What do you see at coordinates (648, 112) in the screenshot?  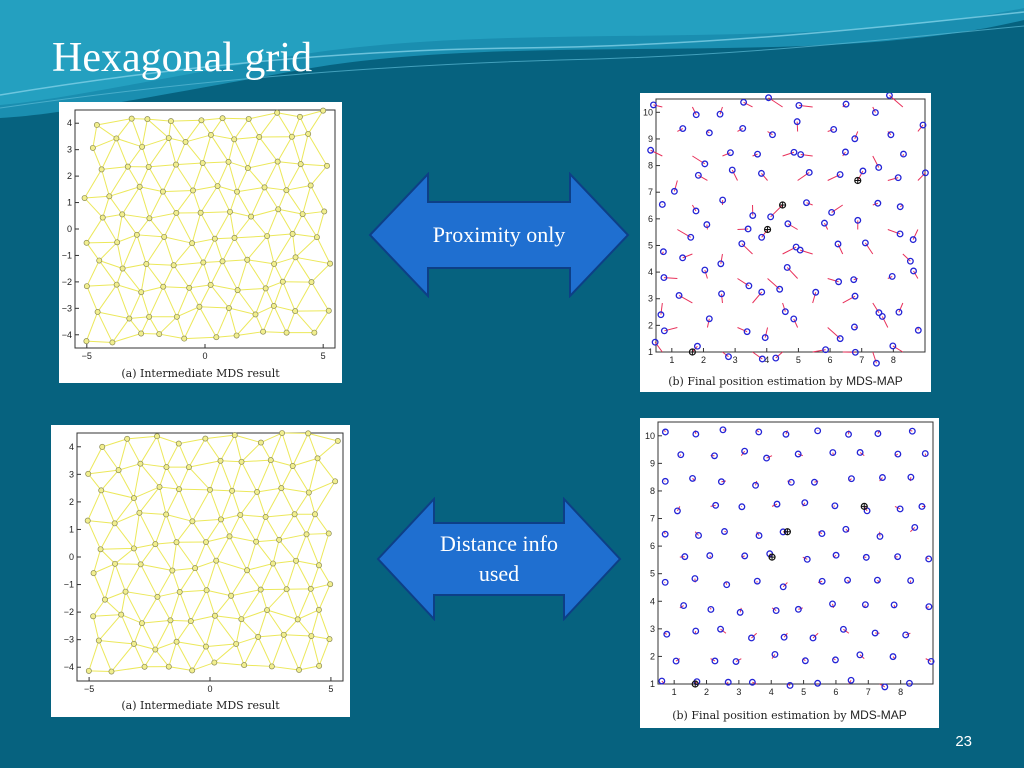 I see `y-tick-label: 10` at bounding box center [648, 112].